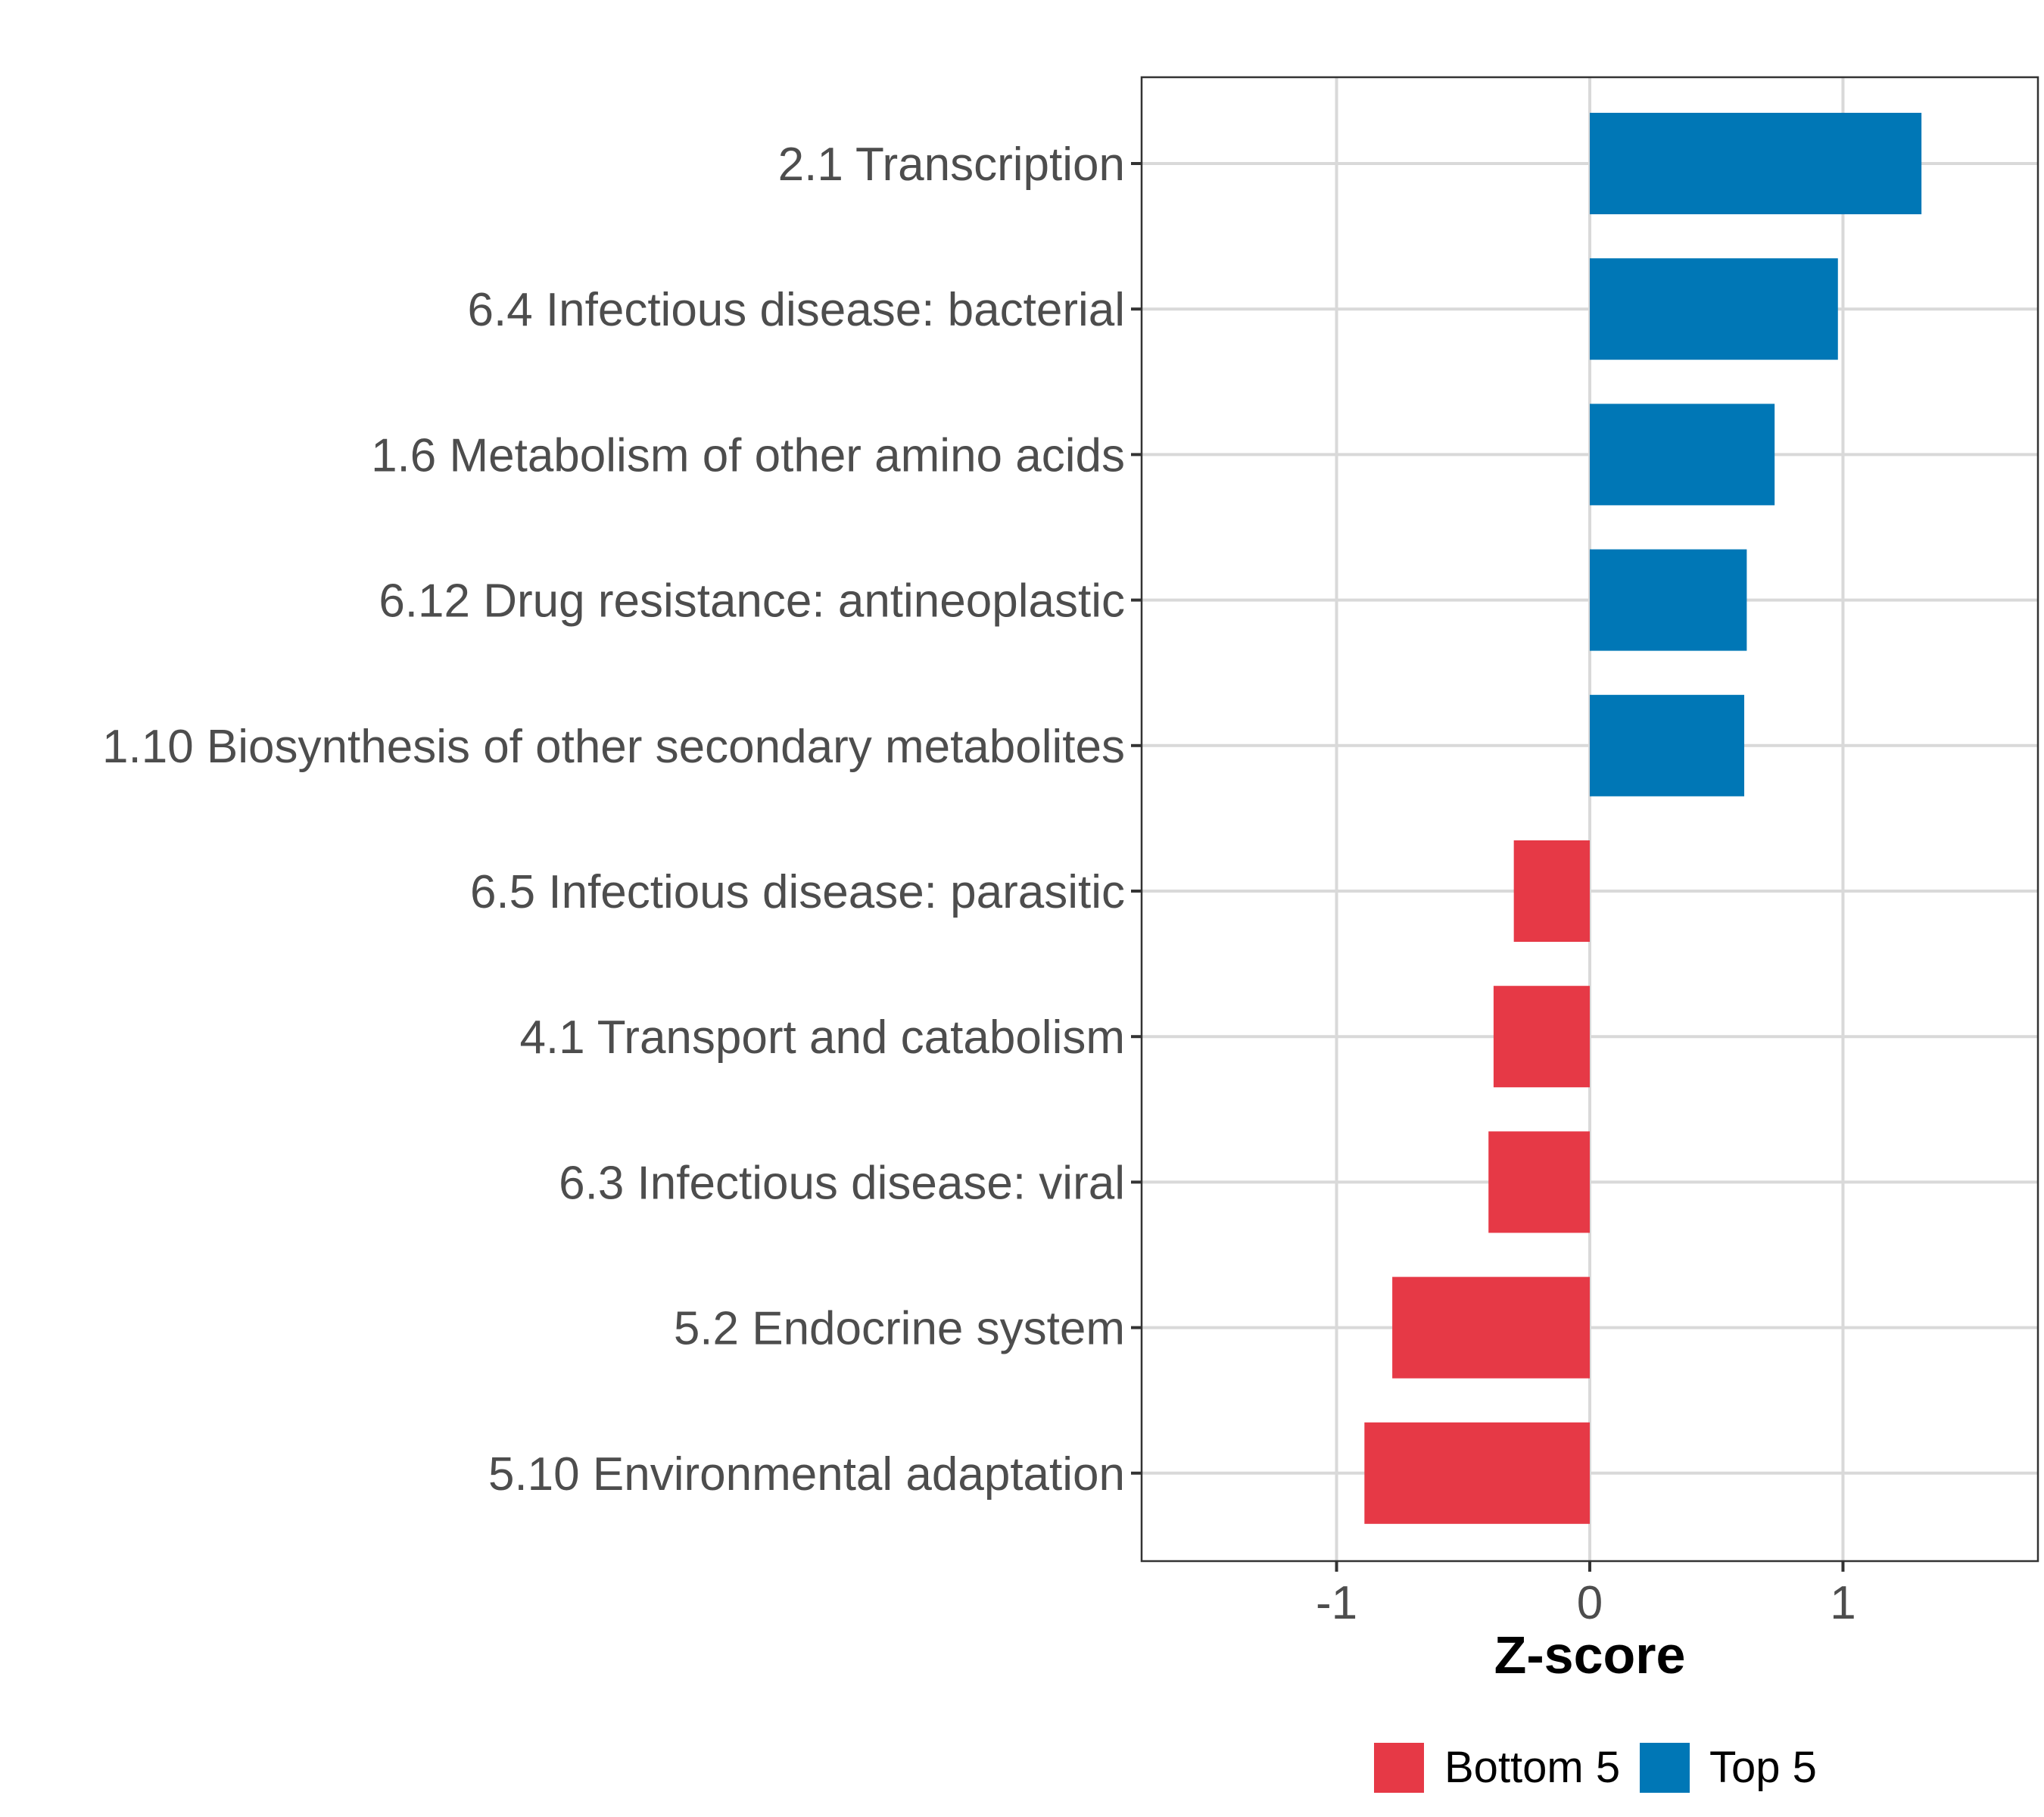 This screenshot has width=2044, height=1817. Describe the element at coordinates (748, 455) in the screenshot. I see `y-tick-label: 1.6 Metabolism of other amino acids` at that location.